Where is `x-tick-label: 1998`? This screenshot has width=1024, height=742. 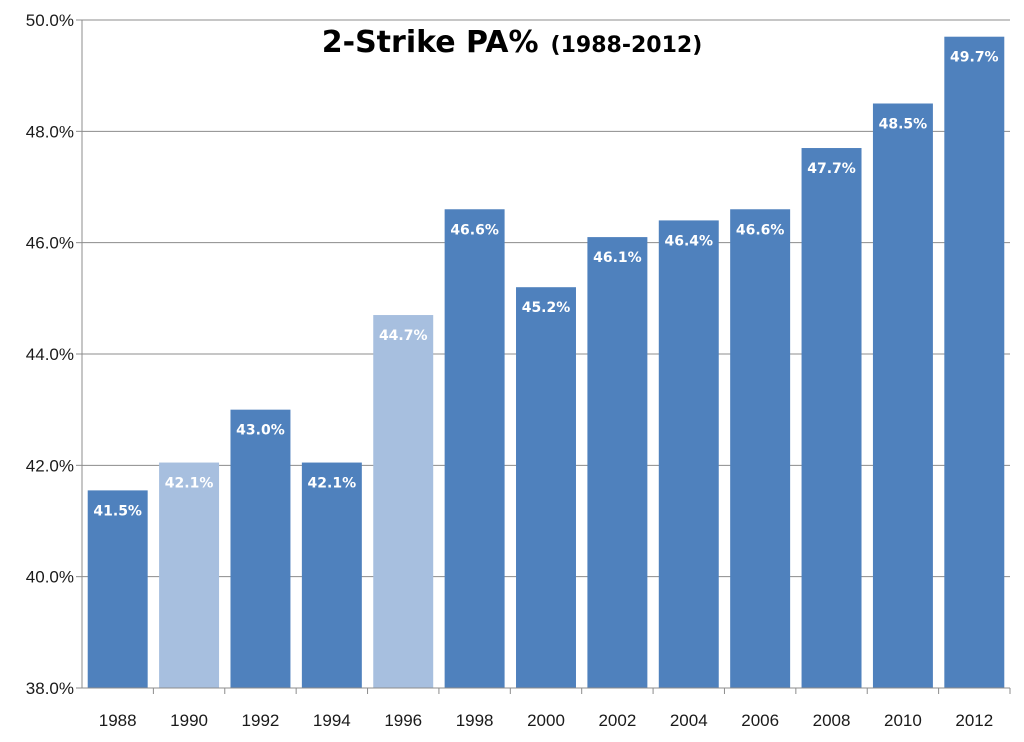 x-tick-label: 1998 is located at coordinates (475, 720).